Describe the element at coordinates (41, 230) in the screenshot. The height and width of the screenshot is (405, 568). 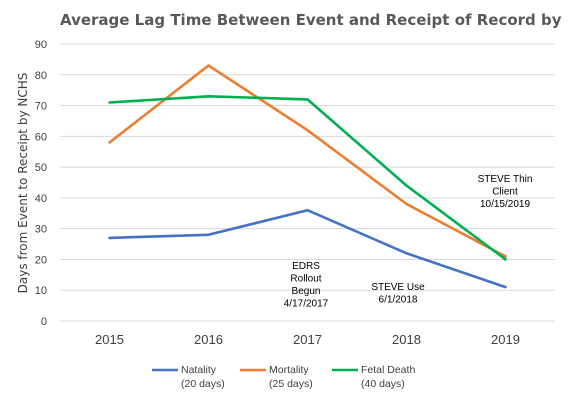
I see `y-tick-label: 30` at that location.